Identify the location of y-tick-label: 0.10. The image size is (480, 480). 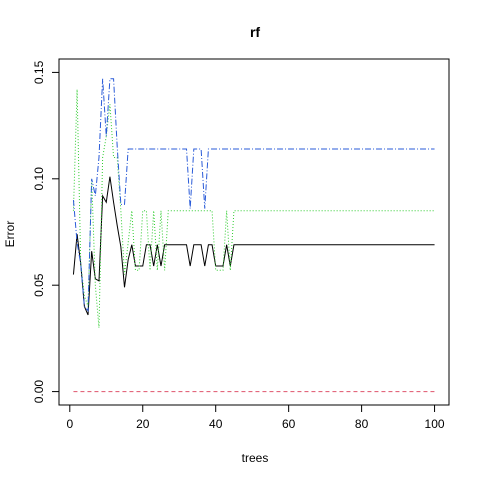
(39, 179).